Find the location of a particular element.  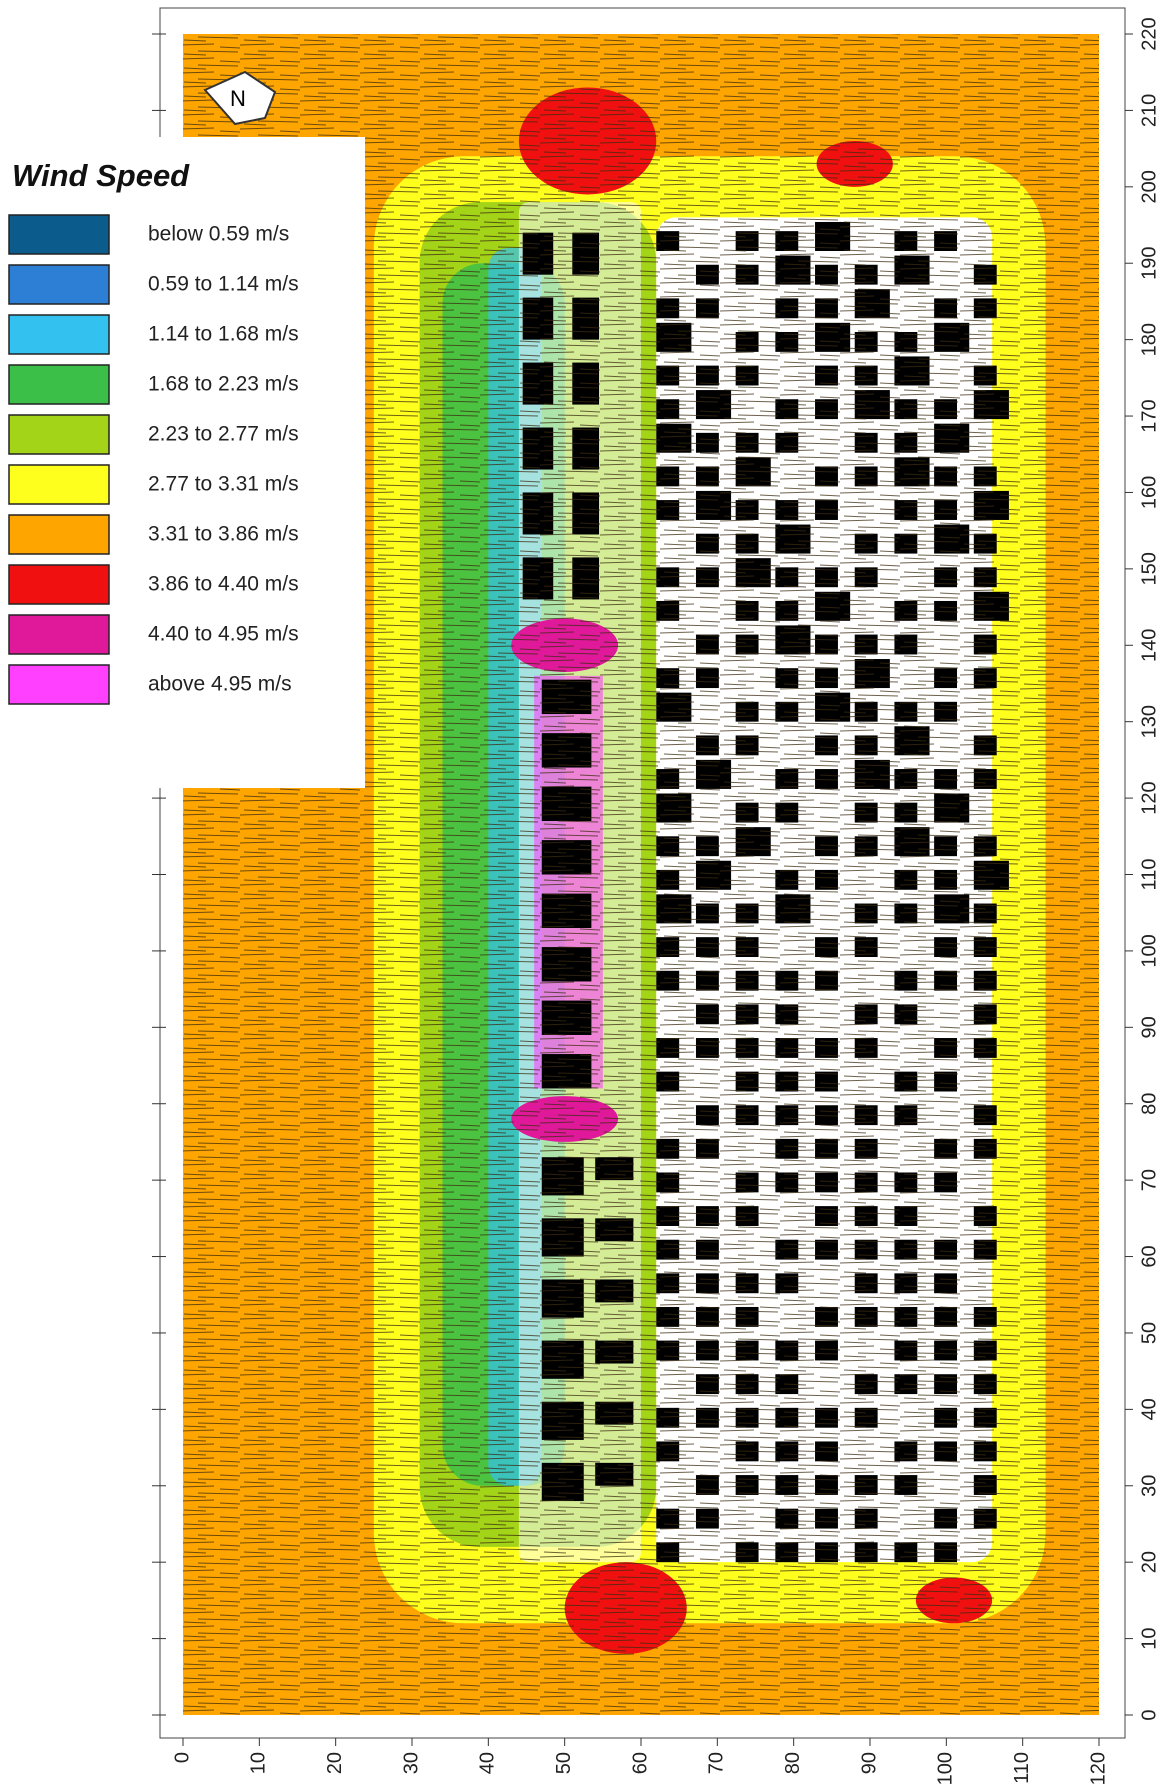

legend-label: 4.40 to 4.95 m/s is located at coordinates (223, 634).